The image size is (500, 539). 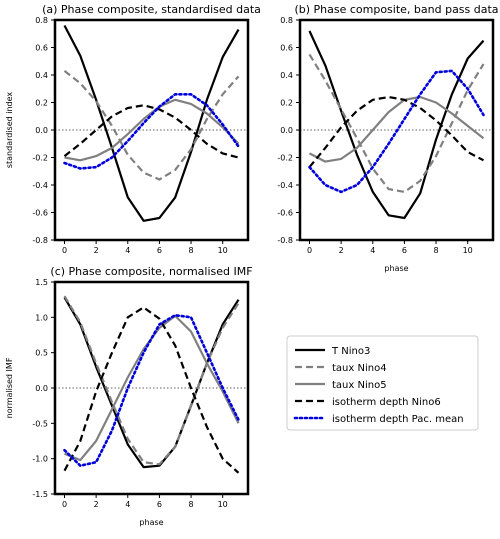 I want to click on y-tick-label: -1.0, so click(x=40, y=459).